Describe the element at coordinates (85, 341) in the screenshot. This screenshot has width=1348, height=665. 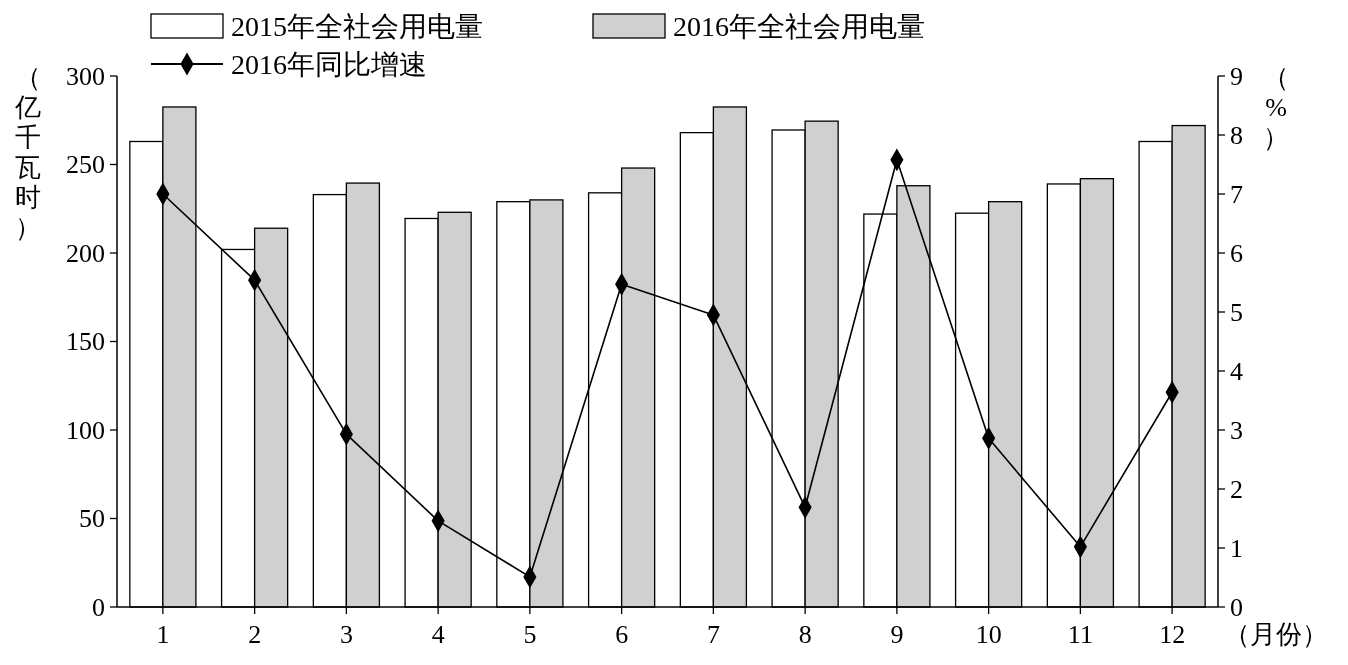
I see `y-tick-label: 150` at that location.